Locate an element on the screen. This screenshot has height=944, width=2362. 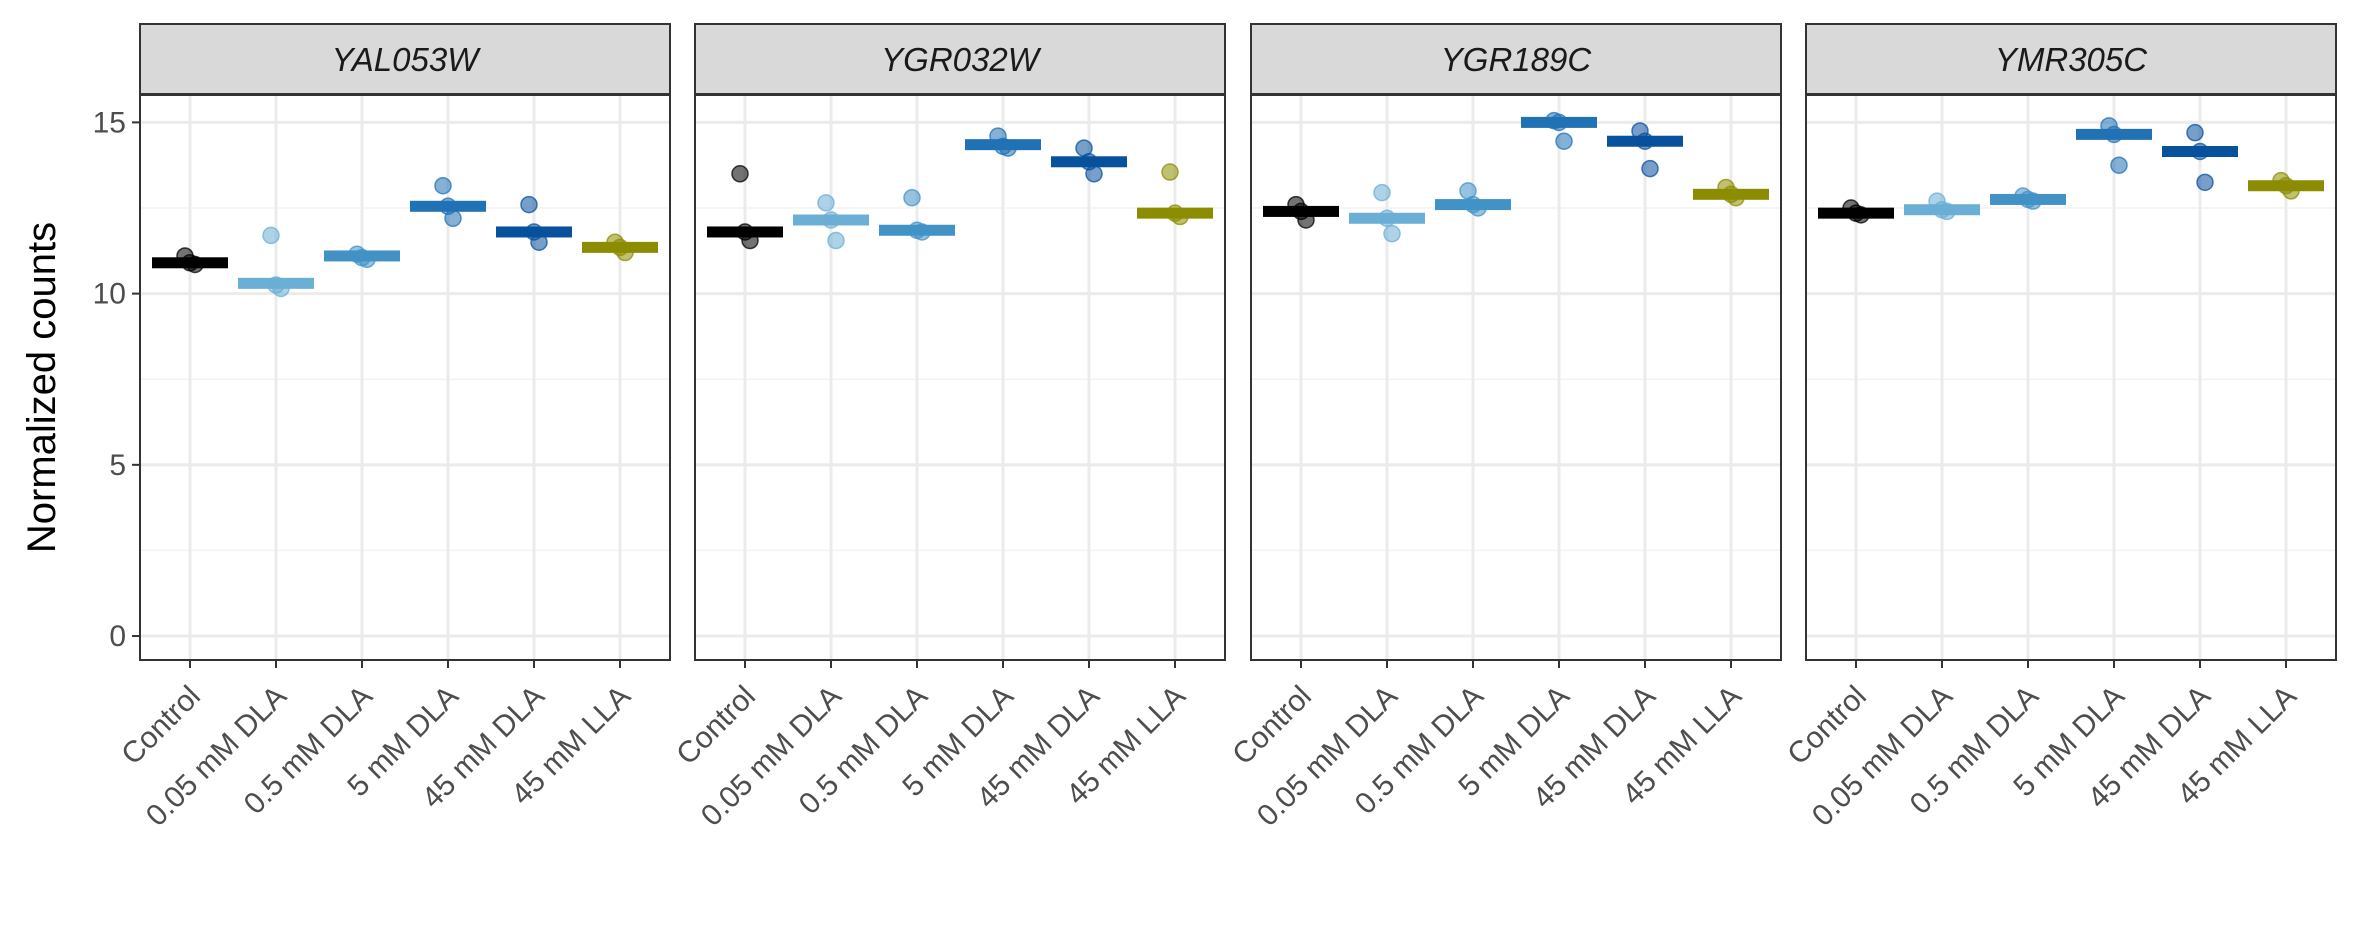
y-tick-label: 10 is located at coordinates (109, 294).